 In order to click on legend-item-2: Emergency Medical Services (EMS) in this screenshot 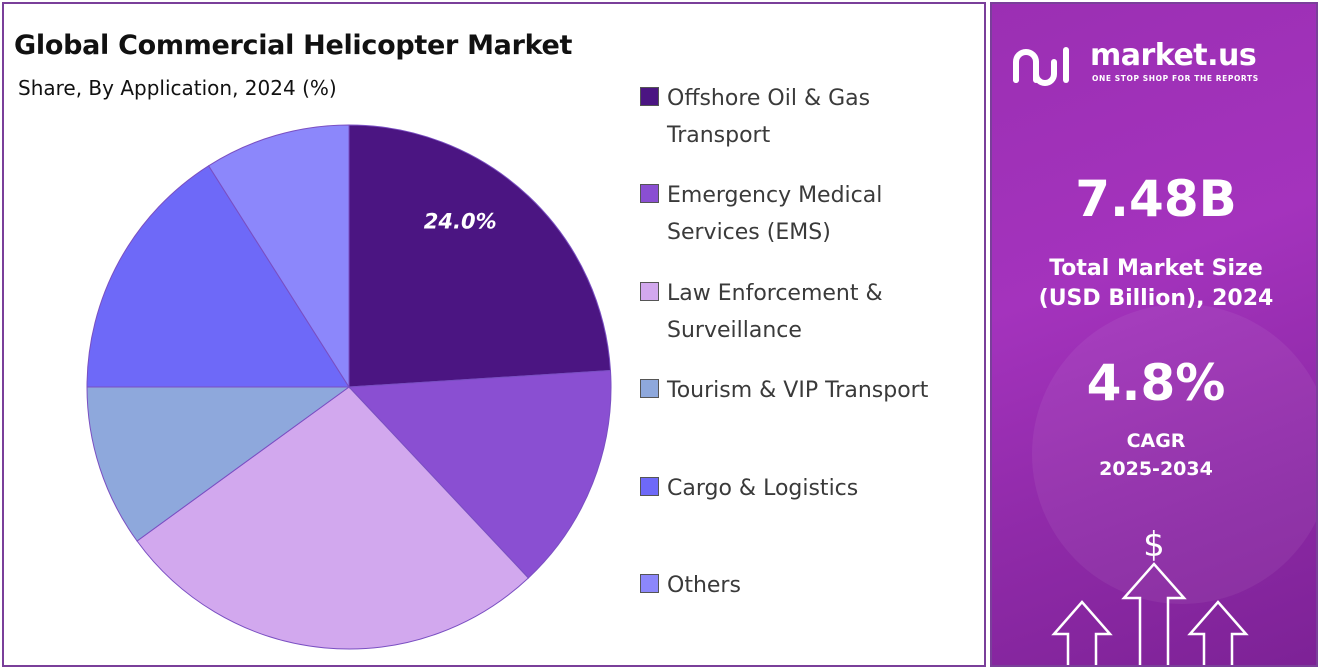, I will do `click(810, 214)`.